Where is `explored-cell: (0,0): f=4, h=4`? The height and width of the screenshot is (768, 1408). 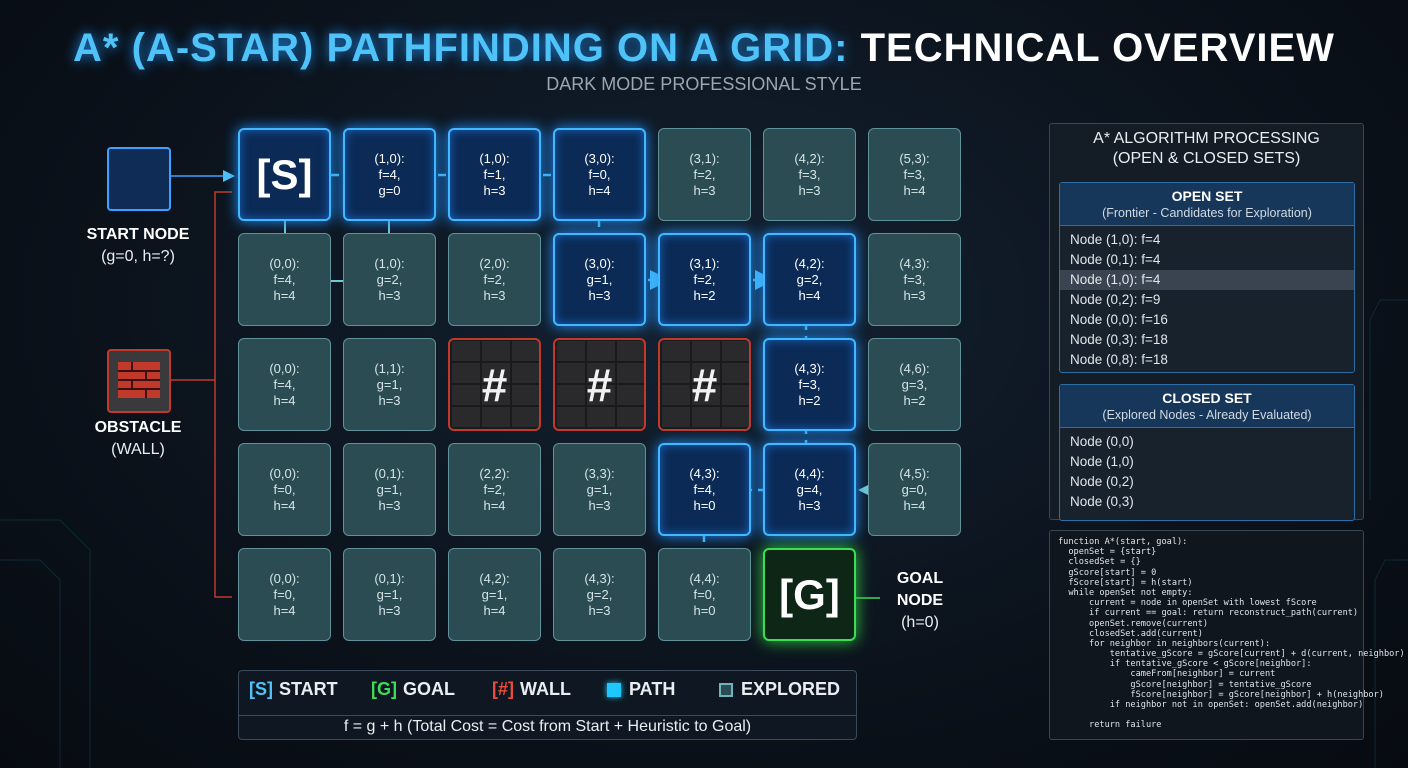
explored-cell: (0,0): f=4, h=4 is located at coordinates (284, 279).